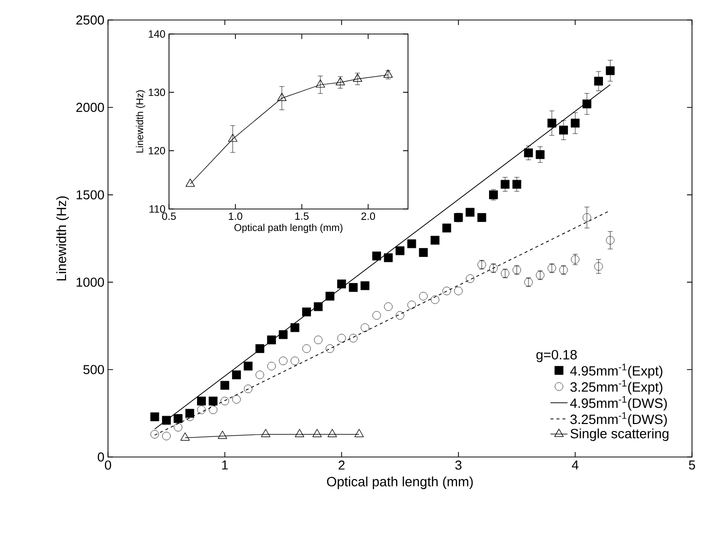 The image size is (707, 533). Describe the element at coordinates (692, 465) in the screenshot. I see `x-tick-label: 5` at that location.